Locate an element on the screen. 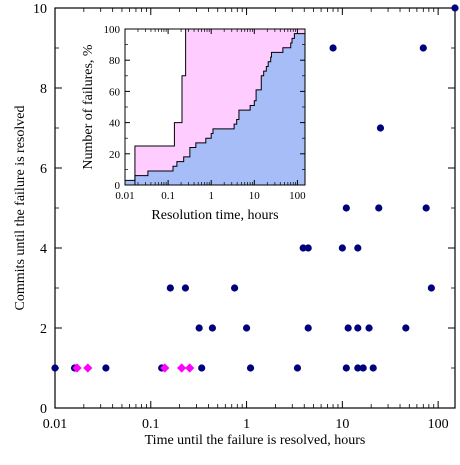 The image size is (460, 465). main-x-tick-label: 0.01 is located at coordinates (55, 424).